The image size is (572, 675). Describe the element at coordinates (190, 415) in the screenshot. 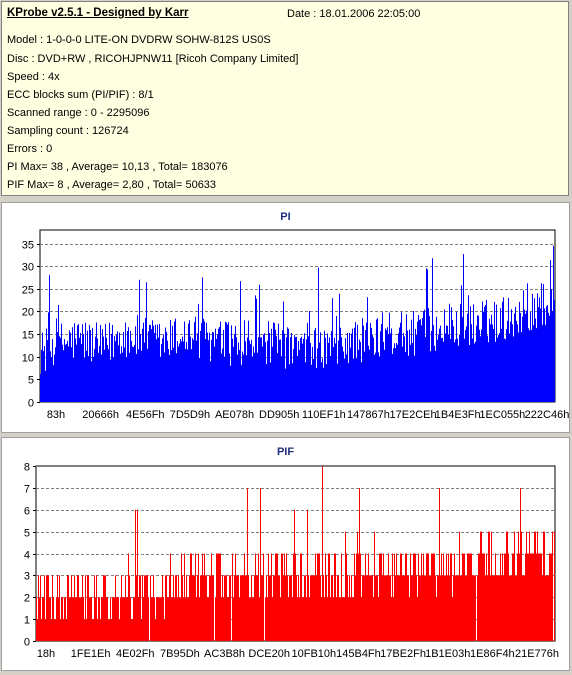

I see `x-tick-label: 7D5D9h` at that location.